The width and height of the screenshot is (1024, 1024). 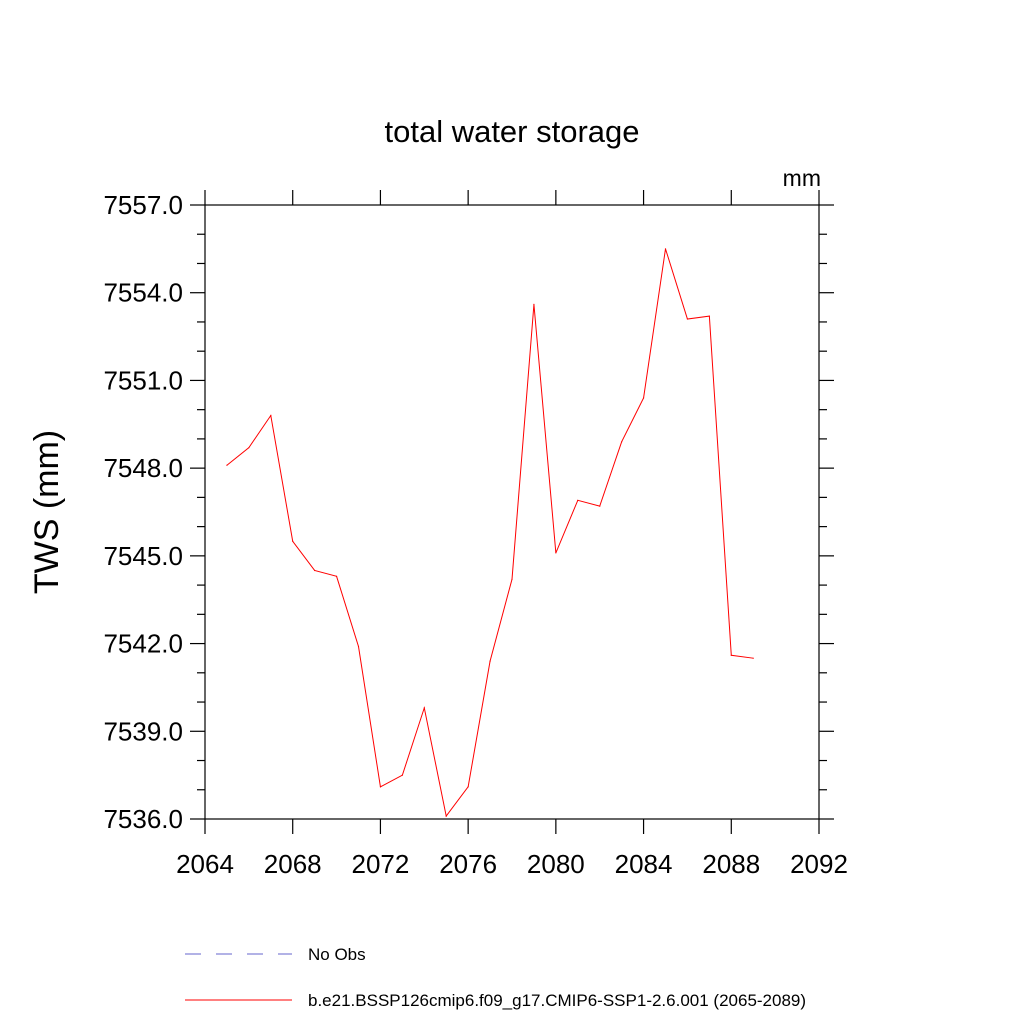 I want to click on x-tick-label: 2092, so click(x=819, y=864).